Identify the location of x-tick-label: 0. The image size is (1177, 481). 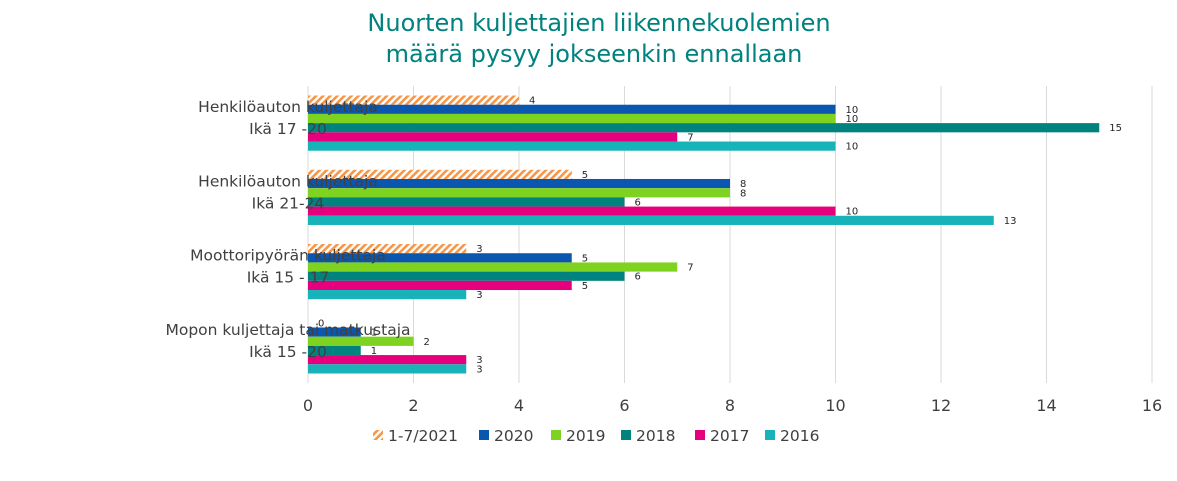
(308, 405).